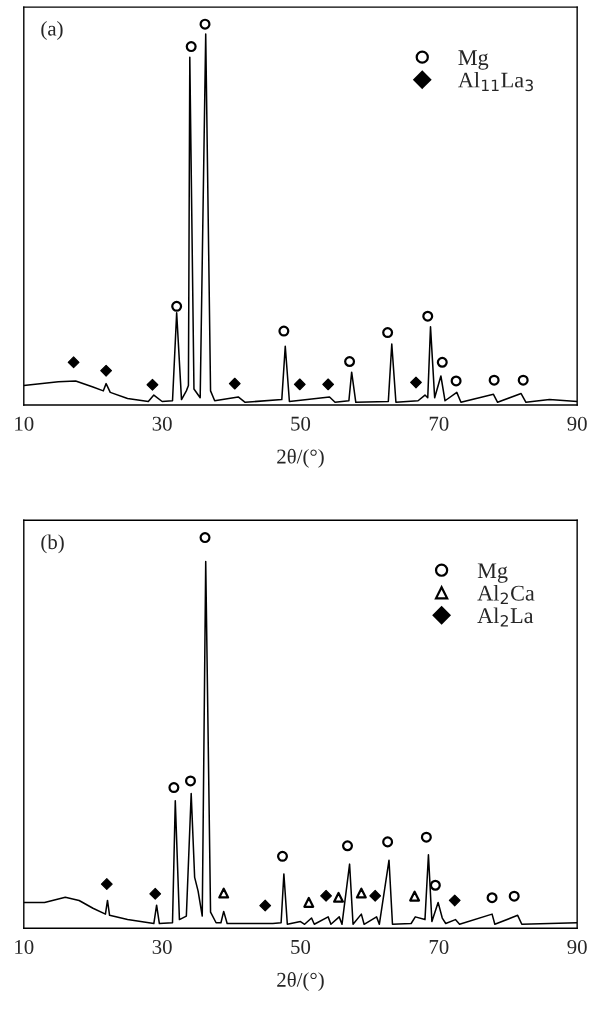 The width and height of the screenshot is (595, 1020). I want to click on legend-label: Al$_{2}$La, so click(505, 617).